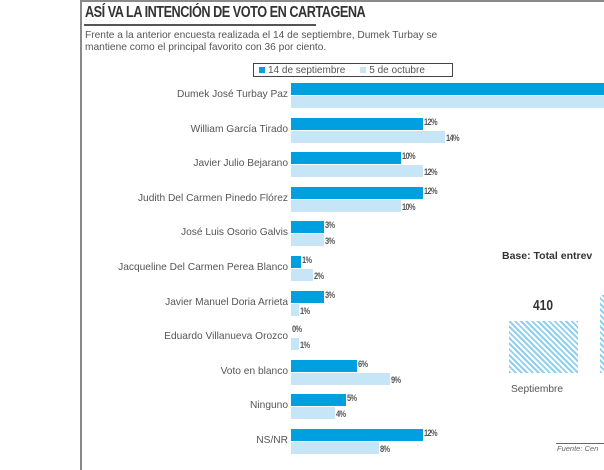 The height and width of the screenshot is (470, 604). Describe the element at coordinates (234, 233) in the screenshot. I see `category-label: José Luis Osorio Galvis` at that location.